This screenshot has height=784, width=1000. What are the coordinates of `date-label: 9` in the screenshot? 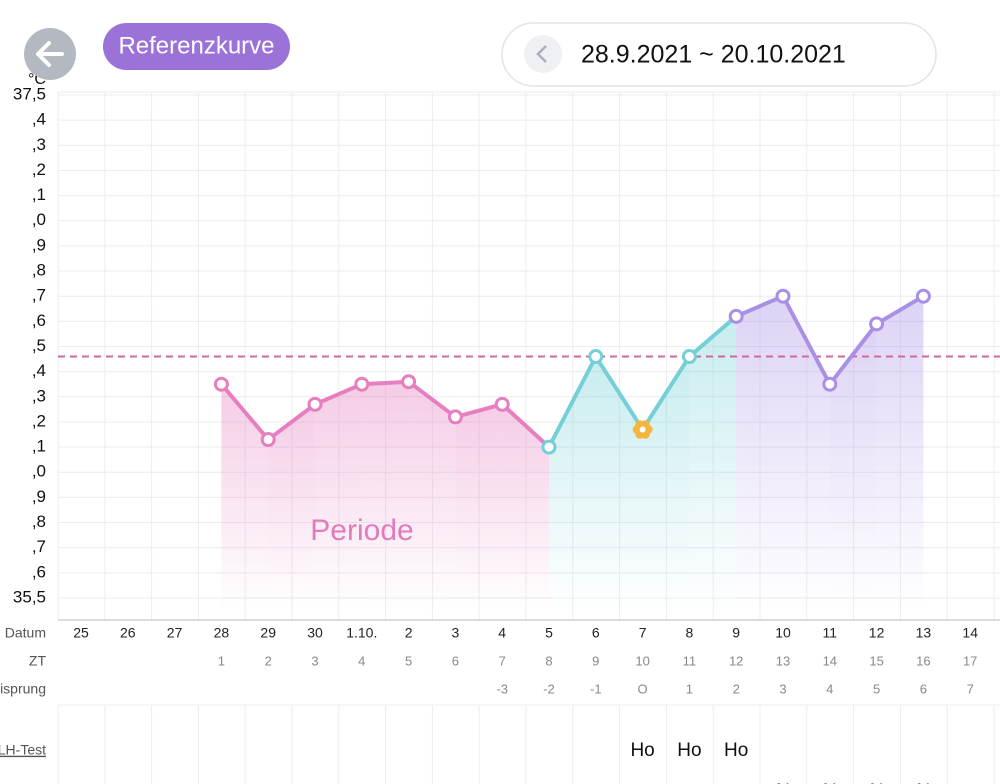 It's located at (736, 633).